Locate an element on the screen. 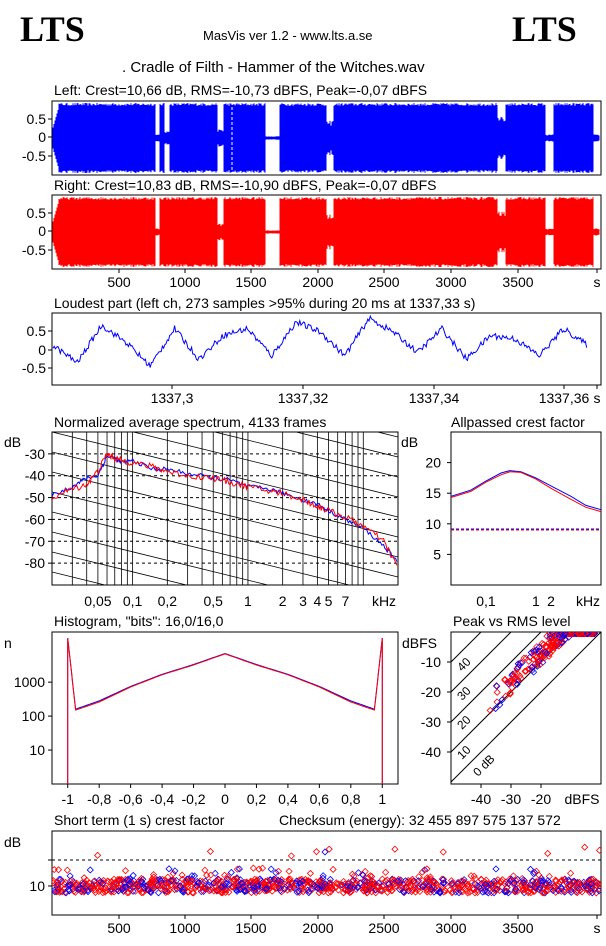  shortterm-xticks: 500 1000 1500 2000 2500 3000 3500 s is located at coordinates (354, 925).